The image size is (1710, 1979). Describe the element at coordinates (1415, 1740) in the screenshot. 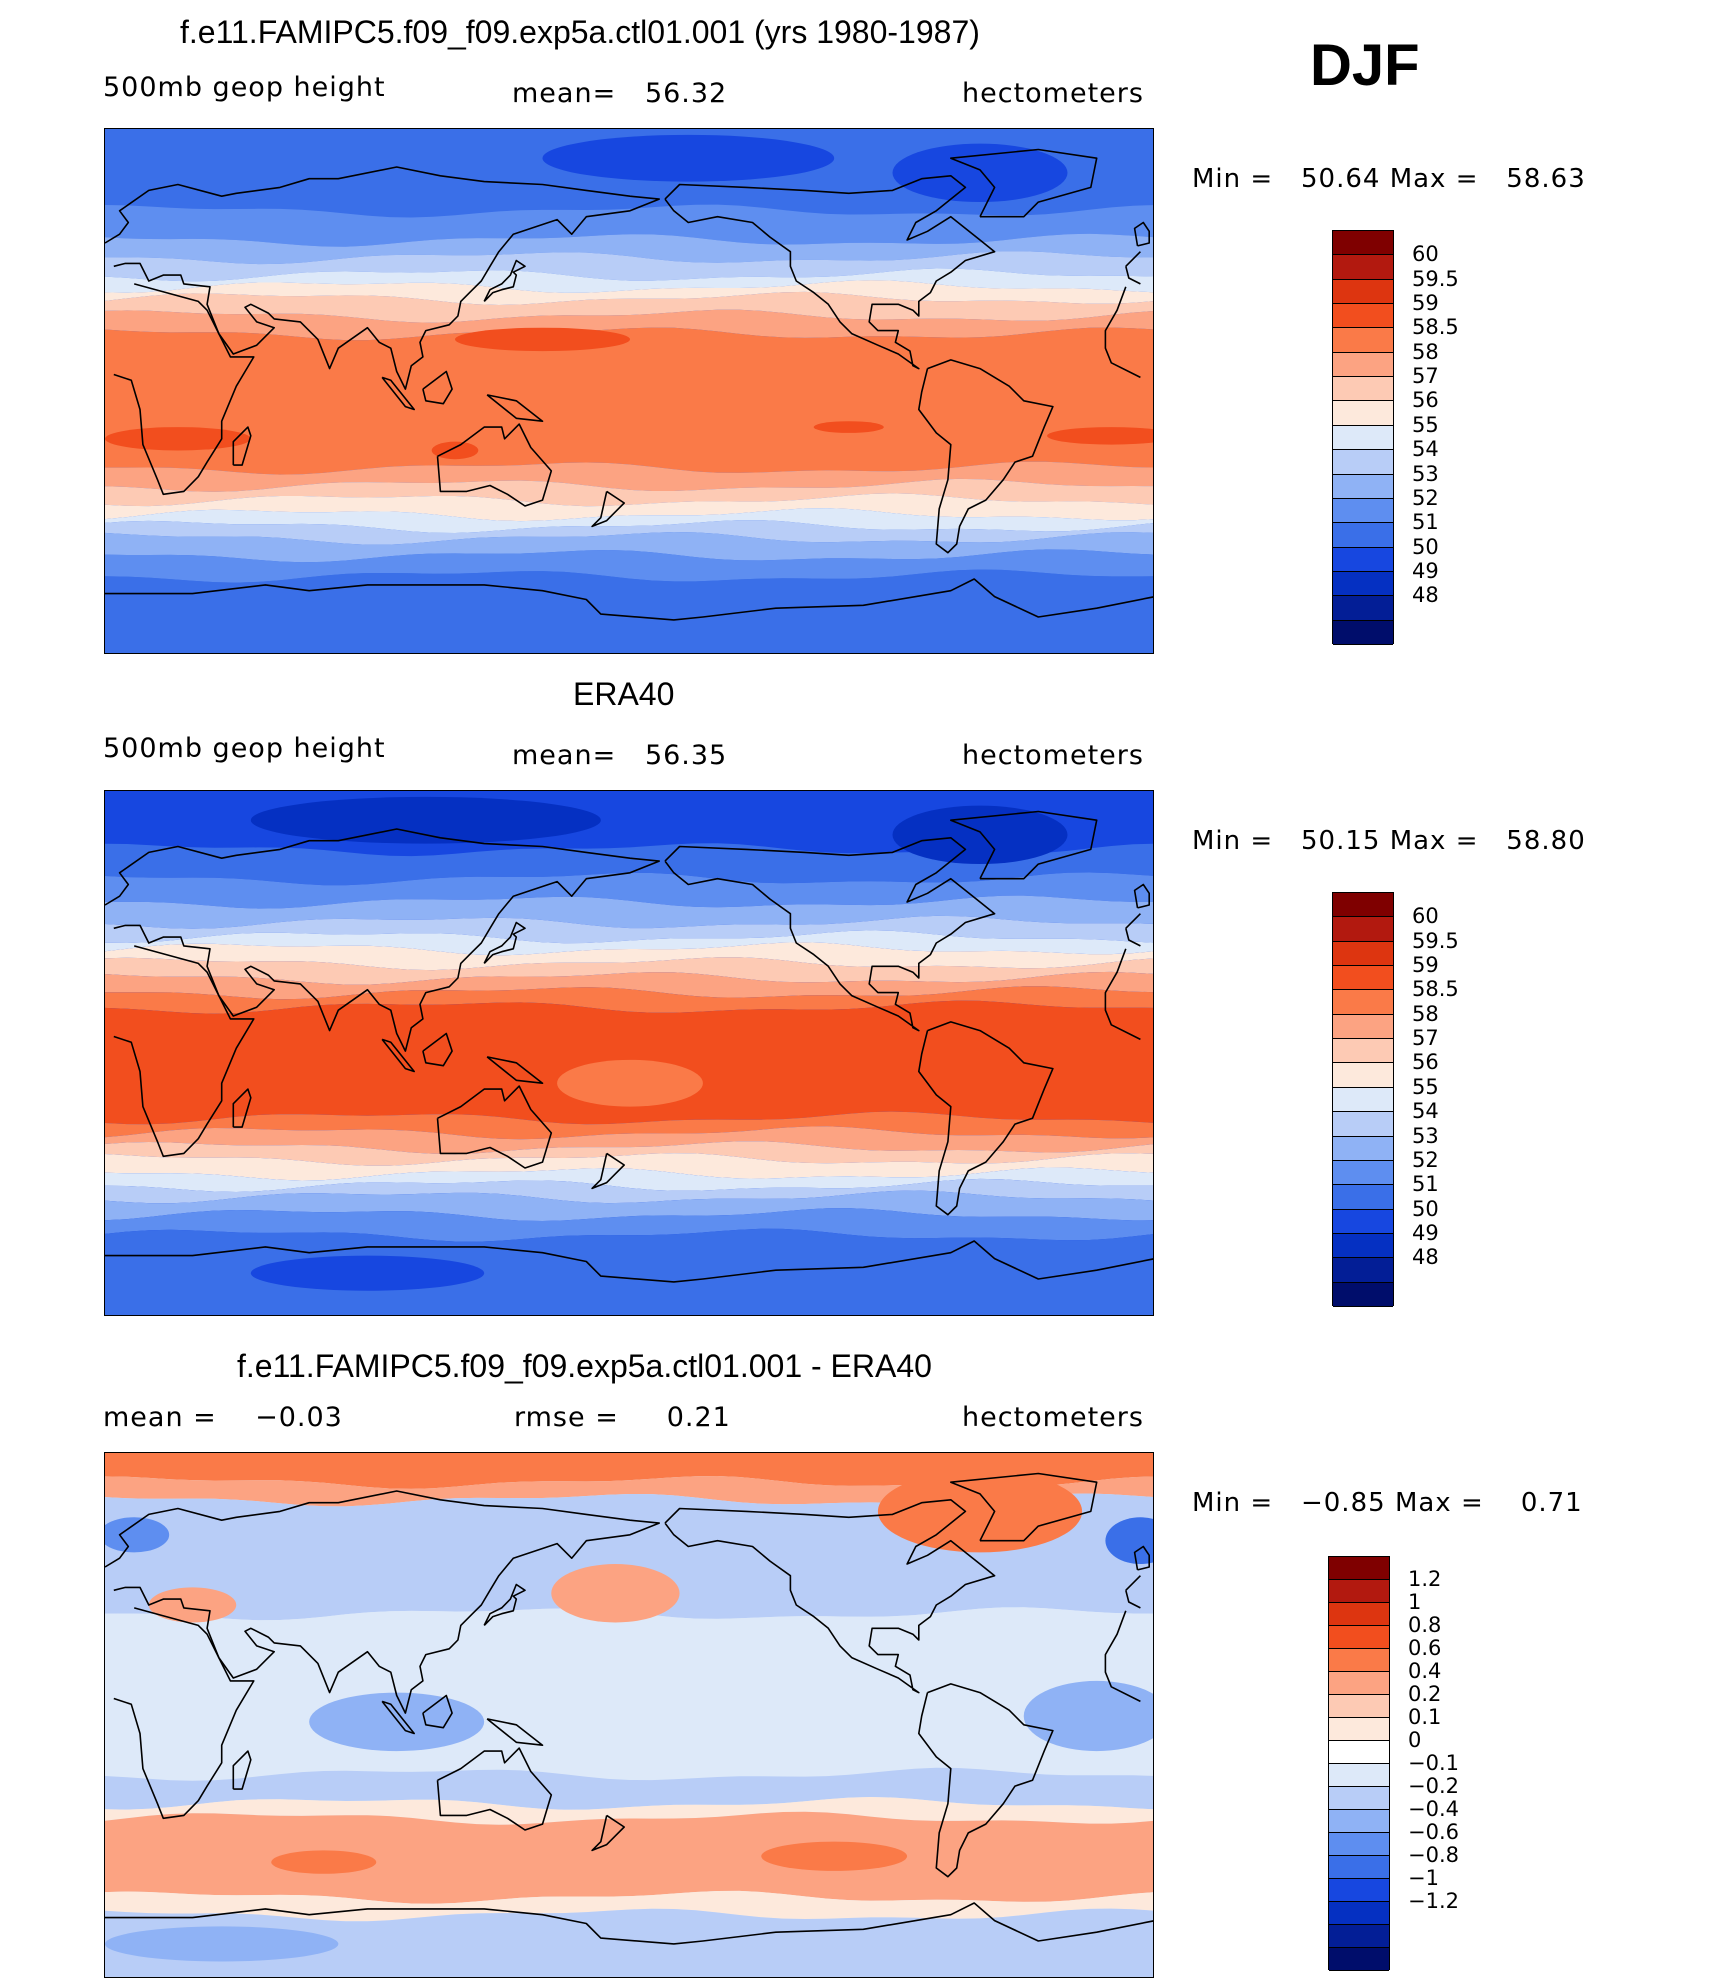

I see `colorbar-tick-label: 0` at that location.